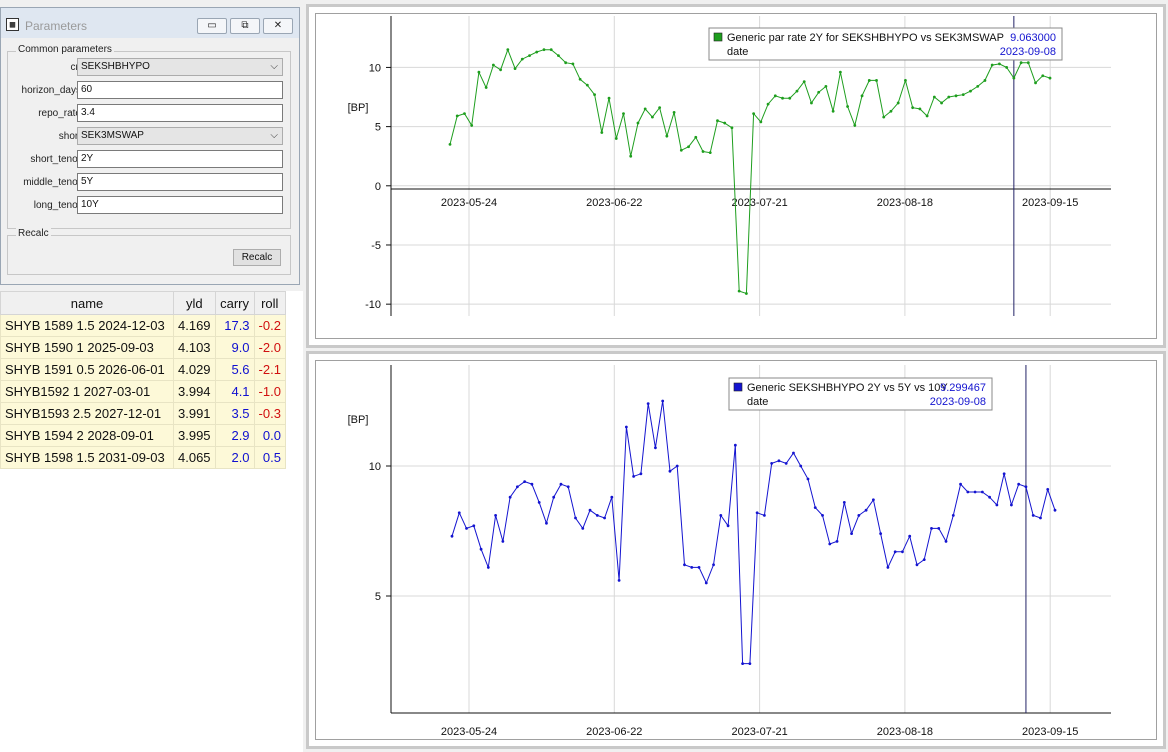  I want to click on column-header-yld: yld, so click(194, 303).